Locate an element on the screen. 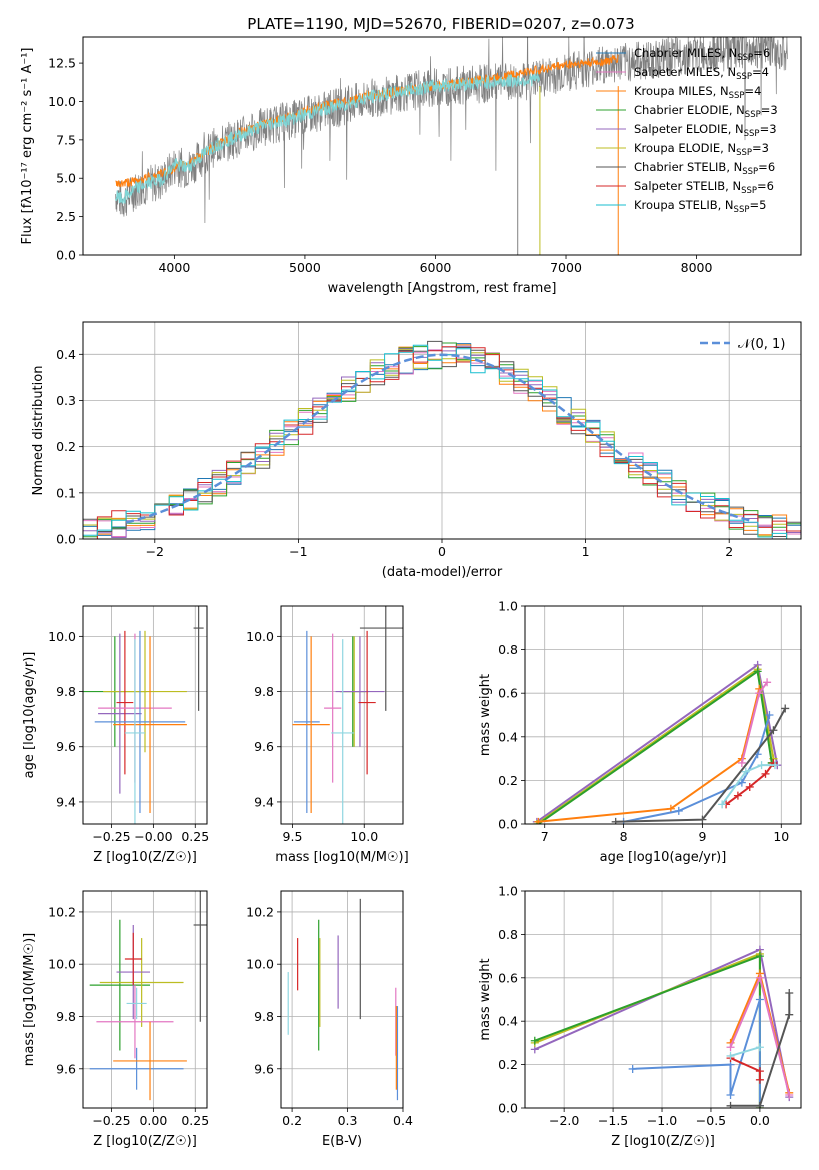 The width and height of the screenshot is (819, 1170). mass-age-points is located at coordinates (347, 715).